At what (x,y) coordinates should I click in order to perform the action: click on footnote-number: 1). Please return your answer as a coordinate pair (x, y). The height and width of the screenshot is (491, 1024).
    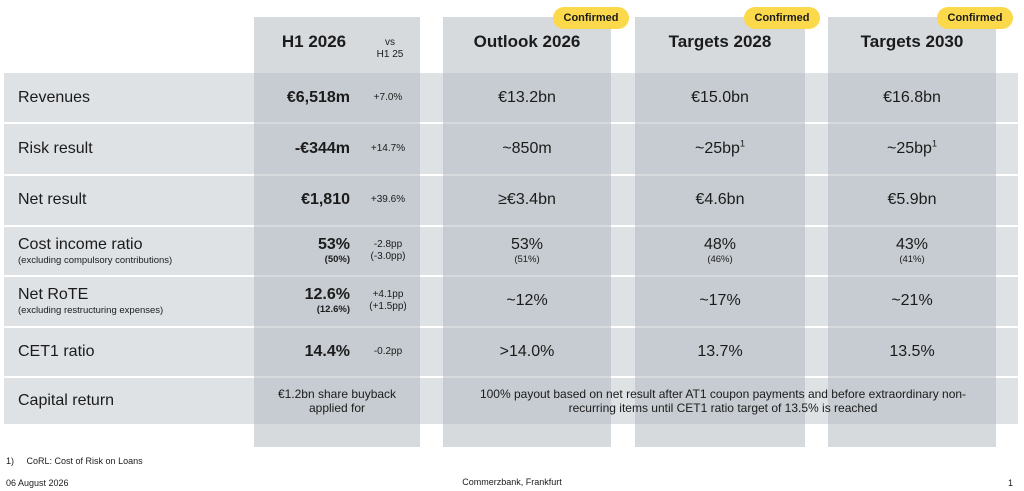
    Looking at the image, I should click on (10, 461).